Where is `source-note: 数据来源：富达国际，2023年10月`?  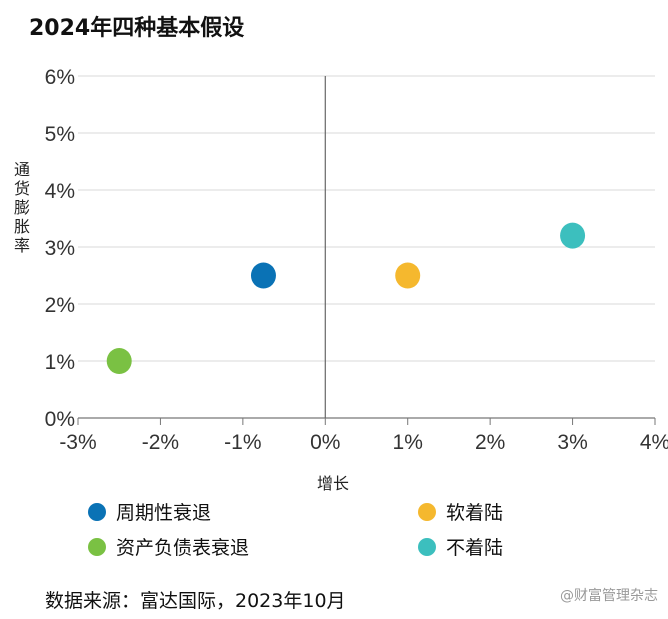 source-note: 数据来源：富达国际，2023年10月 is located at coordinates (195, 601).